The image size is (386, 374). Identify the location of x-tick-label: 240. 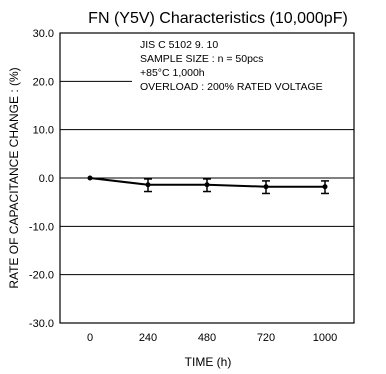
(148, 338).